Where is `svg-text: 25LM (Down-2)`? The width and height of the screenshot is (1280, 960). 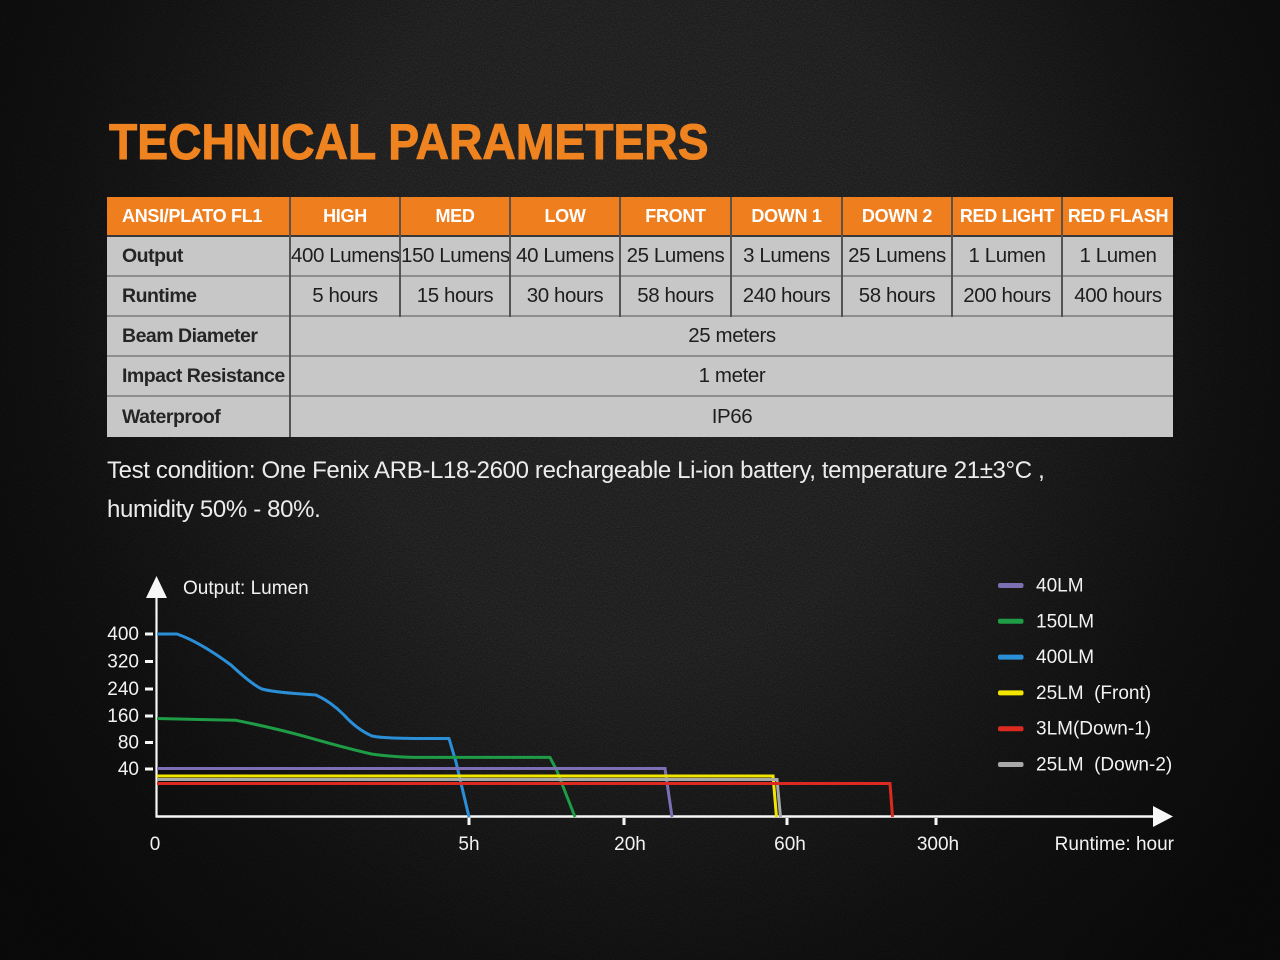 svg-text: 25LM (Down-2) is located at coordinates (1104, 765).